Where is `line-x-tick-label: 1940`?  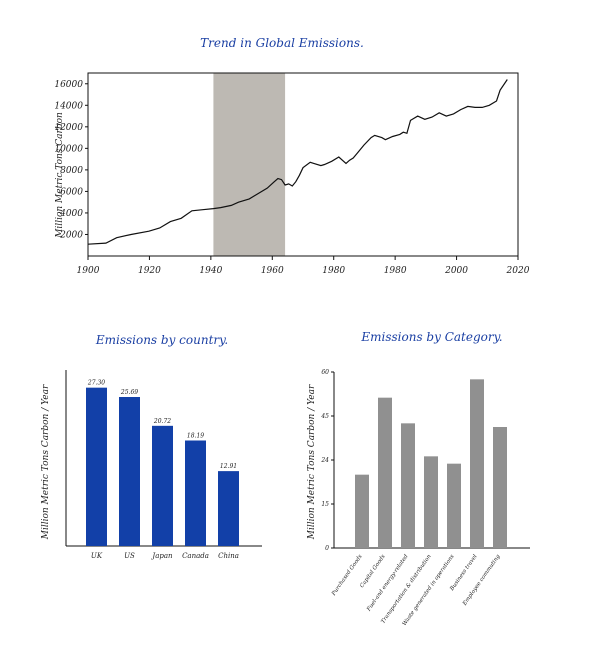 line-x-tick-label: 1940 is located at coordinates (210, 271).